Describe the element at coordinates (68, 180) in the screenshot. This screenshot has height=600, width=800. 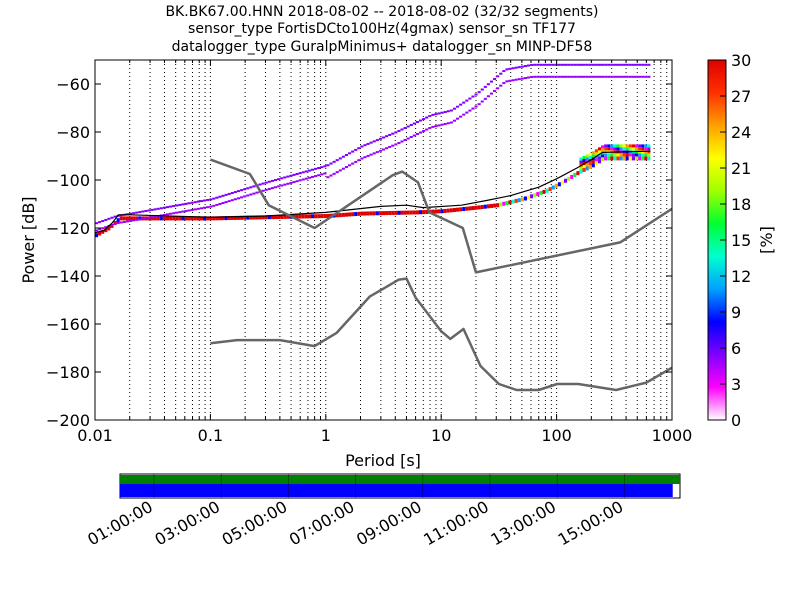
I see `y-tick-label: −100` at that location.